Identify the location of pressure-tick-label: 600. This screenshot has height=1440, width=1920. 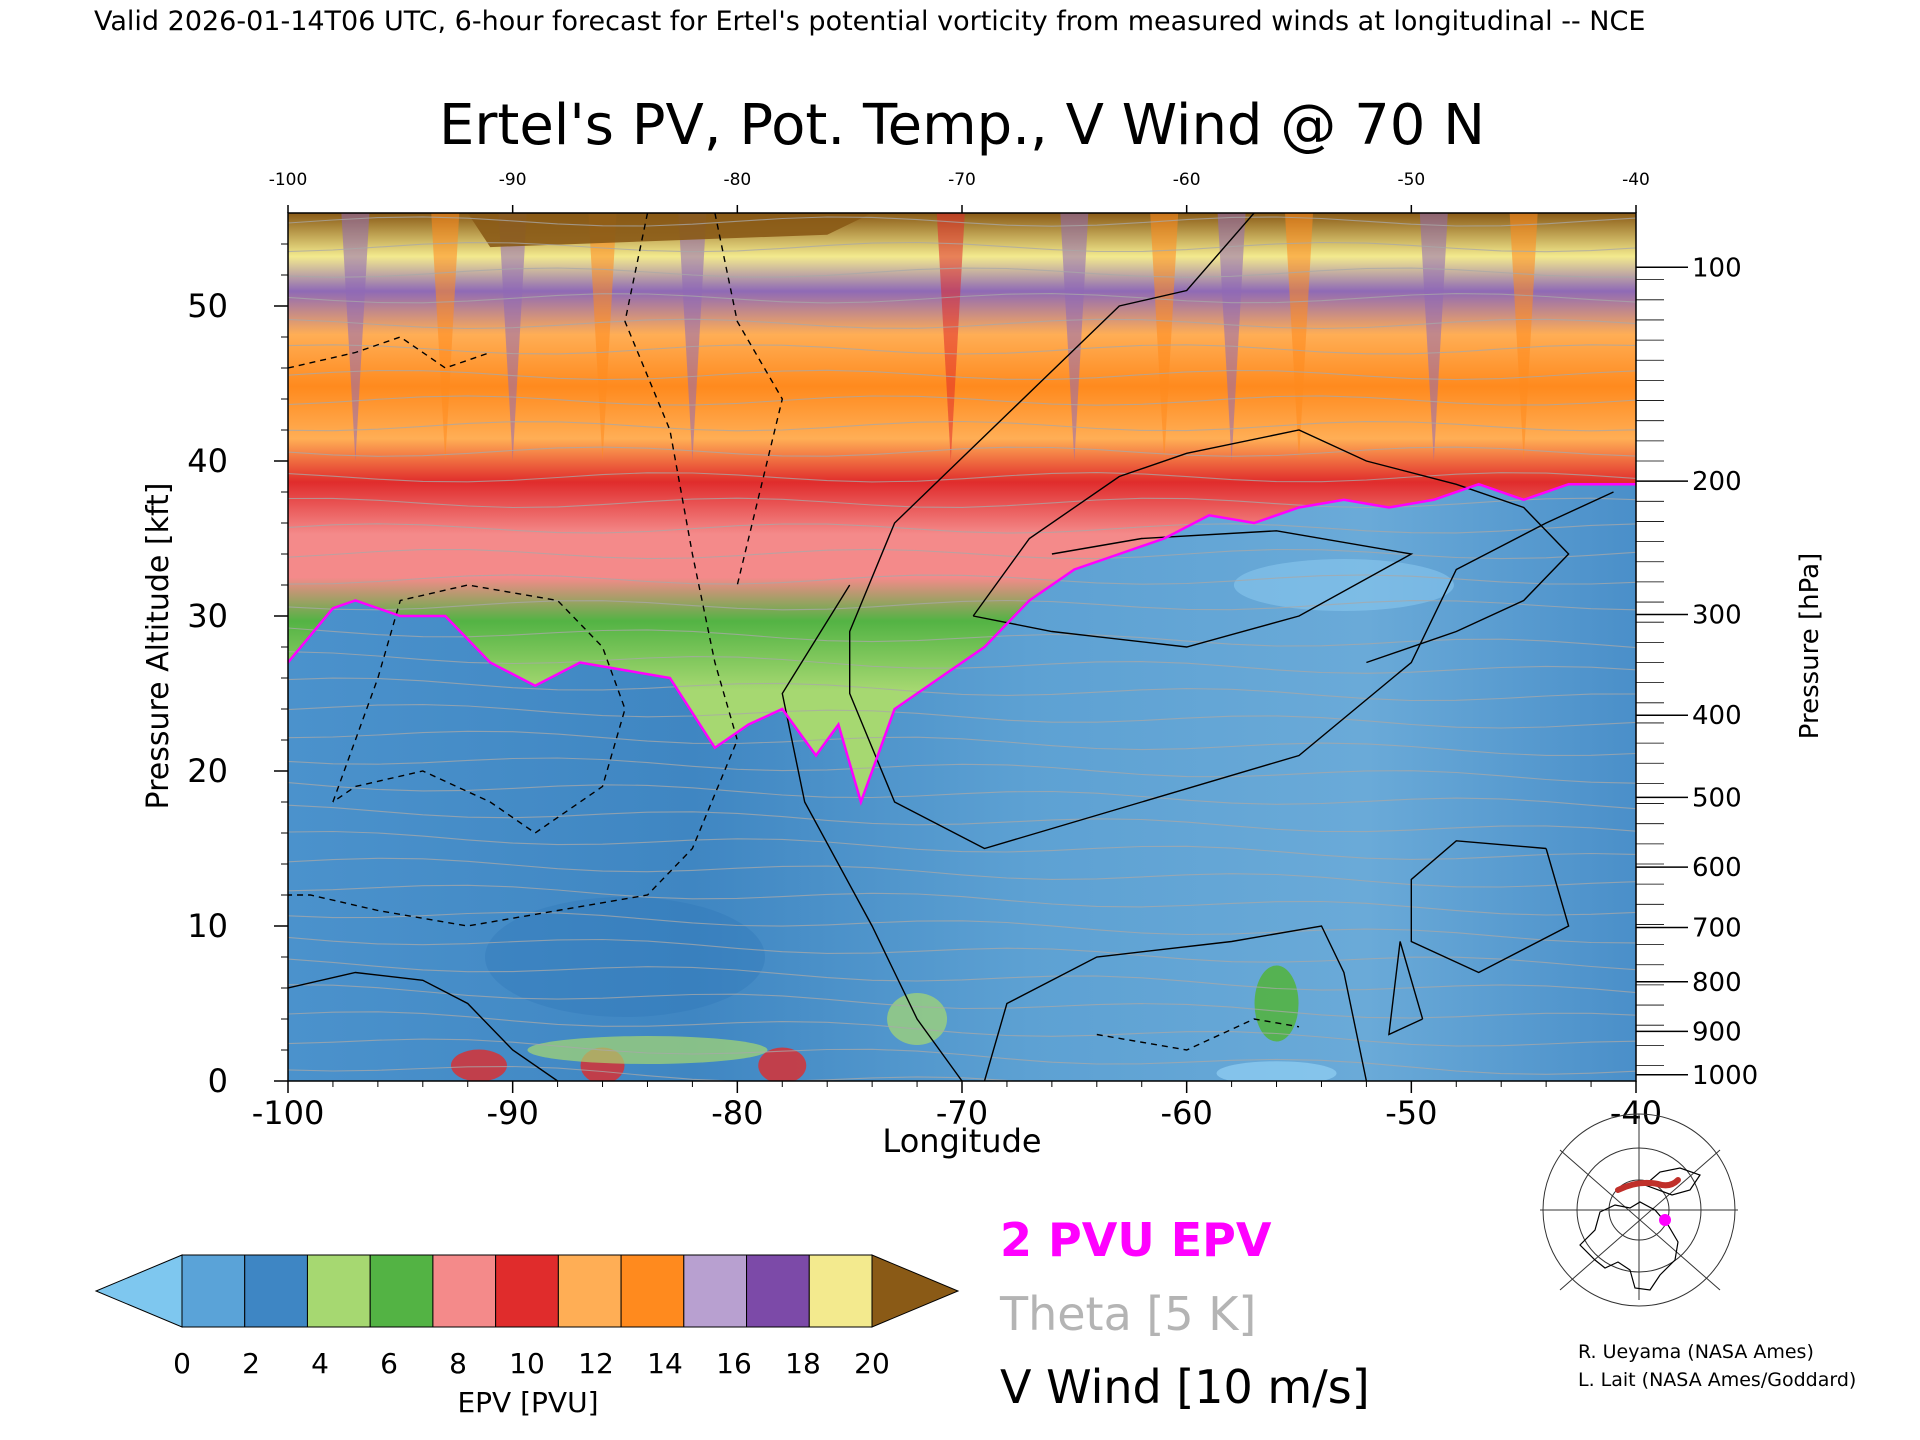
(1717, 868).